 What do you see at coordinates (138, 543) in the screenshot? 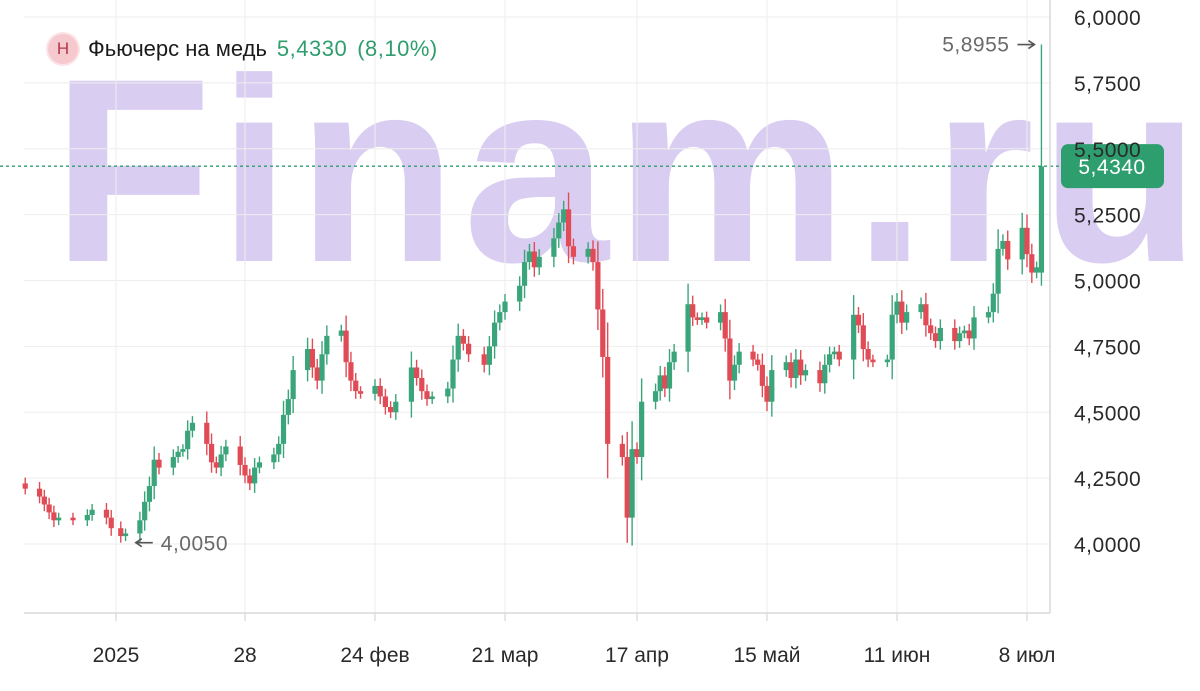
I see `low-arrow-head` at bounding box center [138, 543].